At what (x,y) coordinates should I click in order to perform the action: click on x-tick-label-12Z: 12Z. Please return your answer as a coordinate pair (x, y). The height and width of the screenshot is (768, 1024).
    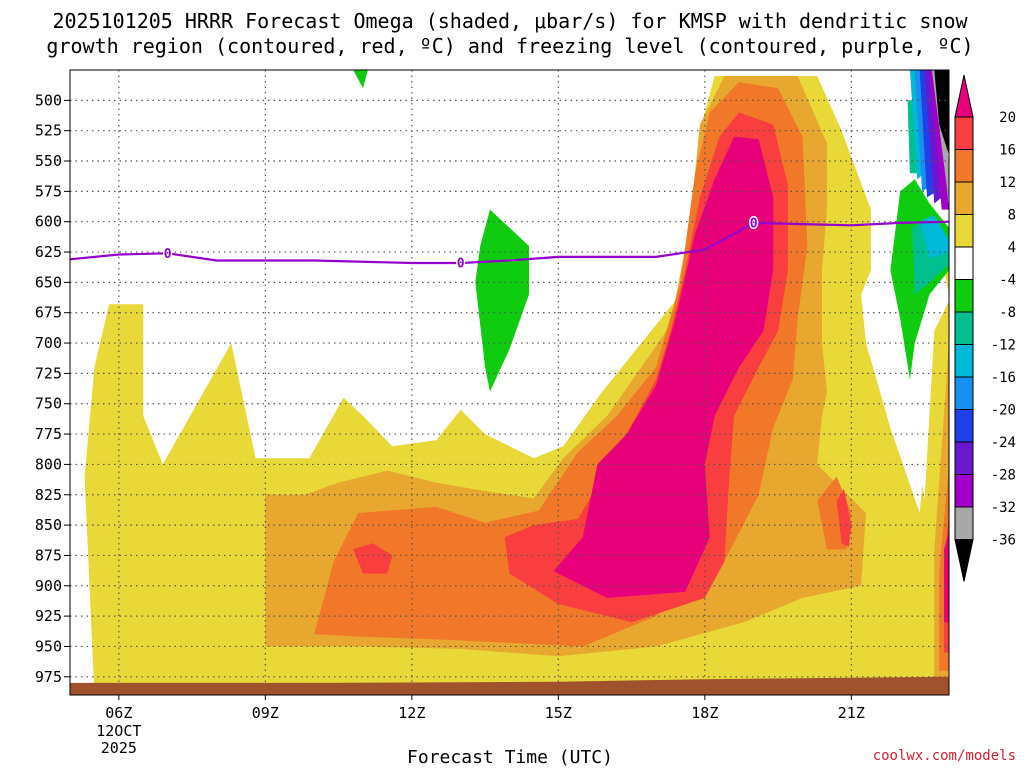
    Looking at the image, I should click on (411, 713).